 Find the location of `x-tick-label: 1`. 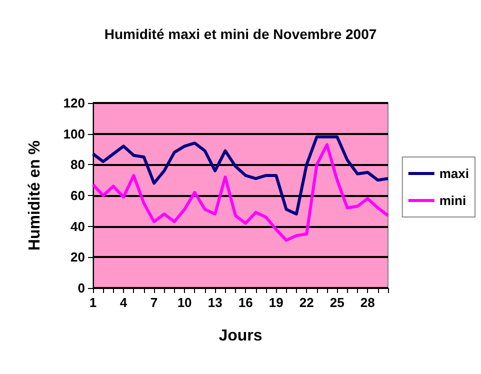

x-tick-label: 1 is located at coordinates (93, 302).